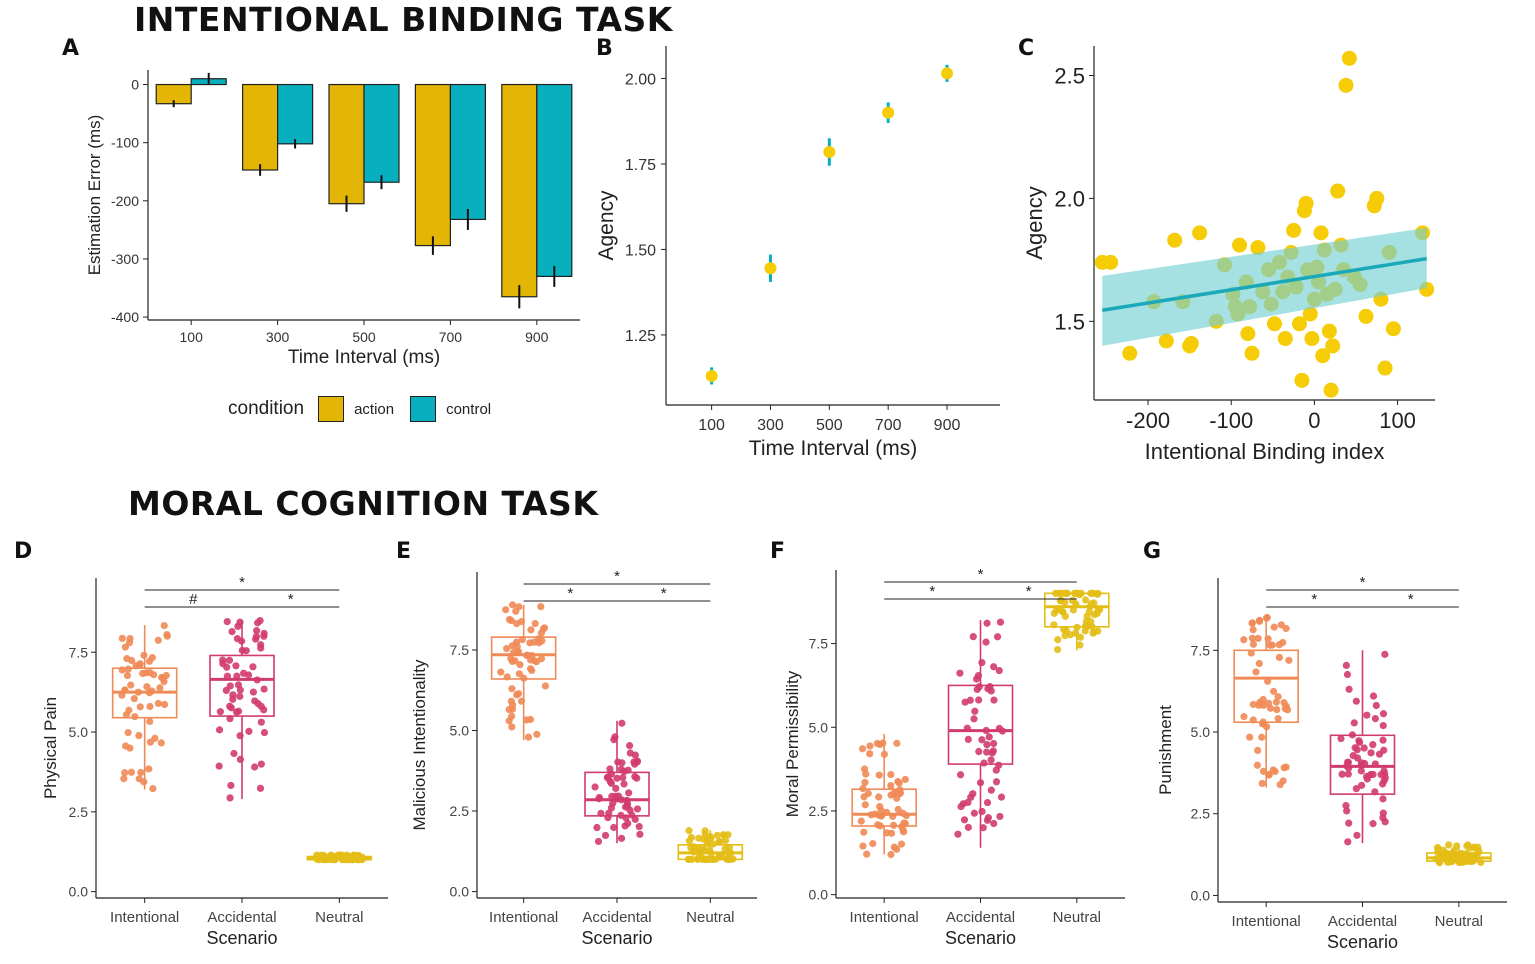 This screenshot has width=1535, height=964. What do you see at coordinates (125, 143) in the screenshot?
I see `y-tick-label: -100` at bounding box center [125, 143].